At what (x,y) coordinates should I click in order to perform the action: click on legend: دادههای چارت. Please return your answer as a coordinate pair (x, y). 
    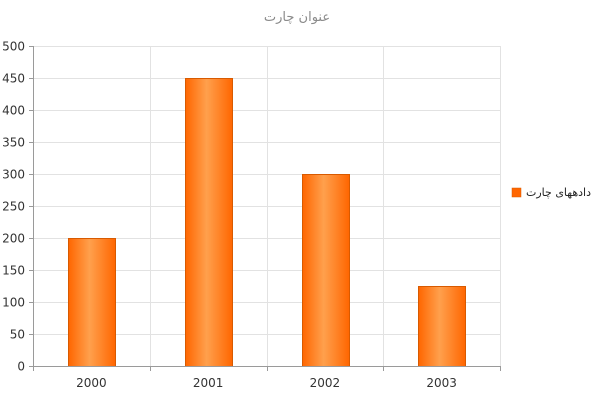
    Looking at the image, I should click on (551, 192).